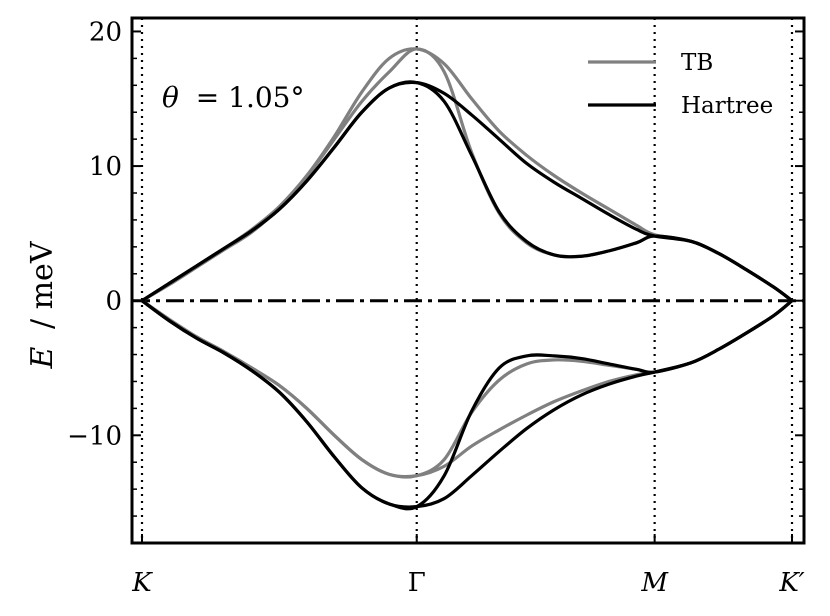 The image size is (830, 616). What do you see at coordinates (680, 84) in the screenshot?
I see `legend: TB Hartree` at bounding box center [680, 84].